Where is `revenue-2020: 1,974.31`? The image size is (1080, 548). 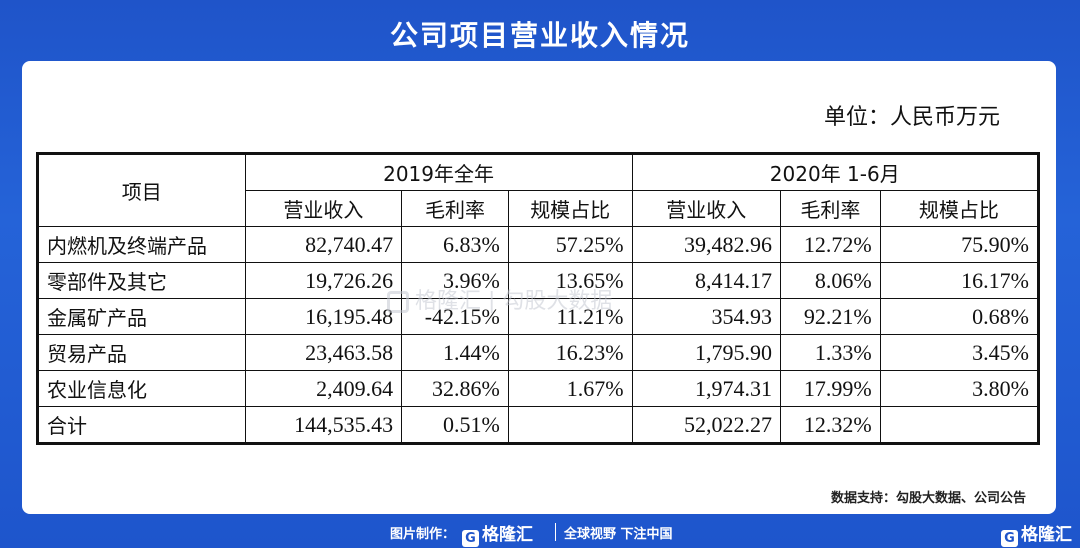 revenue-2020: 1,974.31 is located at coordinates (706, 388).